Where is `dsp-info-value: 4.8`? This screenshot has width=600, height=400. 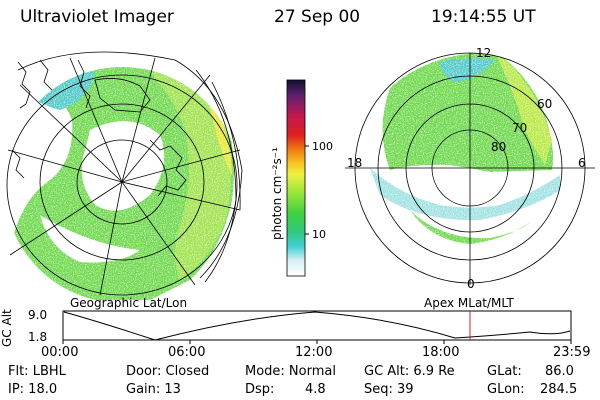
dsp-info-value: 4.8 is located at coordinates (315, 389).